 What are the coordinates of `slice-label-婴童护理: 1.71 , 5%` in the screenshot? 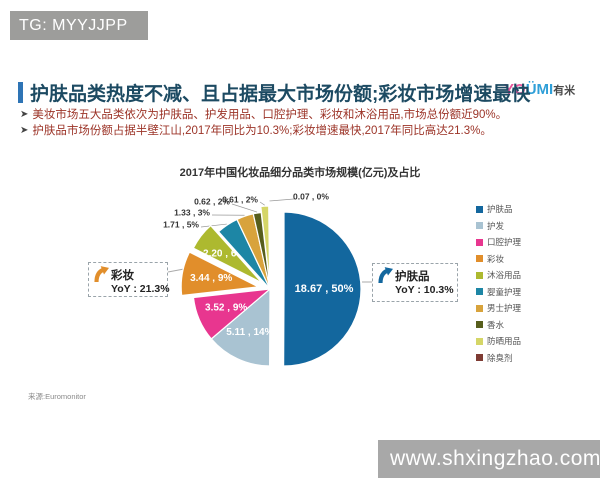 It's located at (181, 224).